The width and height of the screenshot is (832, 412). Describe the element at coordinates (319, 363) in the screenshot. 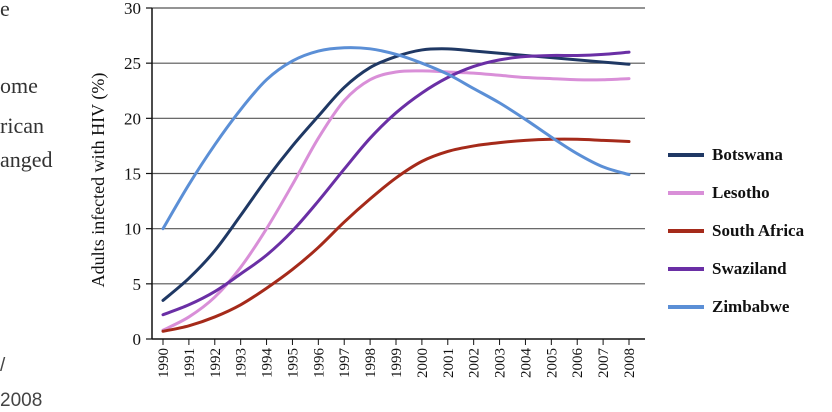

I see `x-tick-label: 1996` at that location.